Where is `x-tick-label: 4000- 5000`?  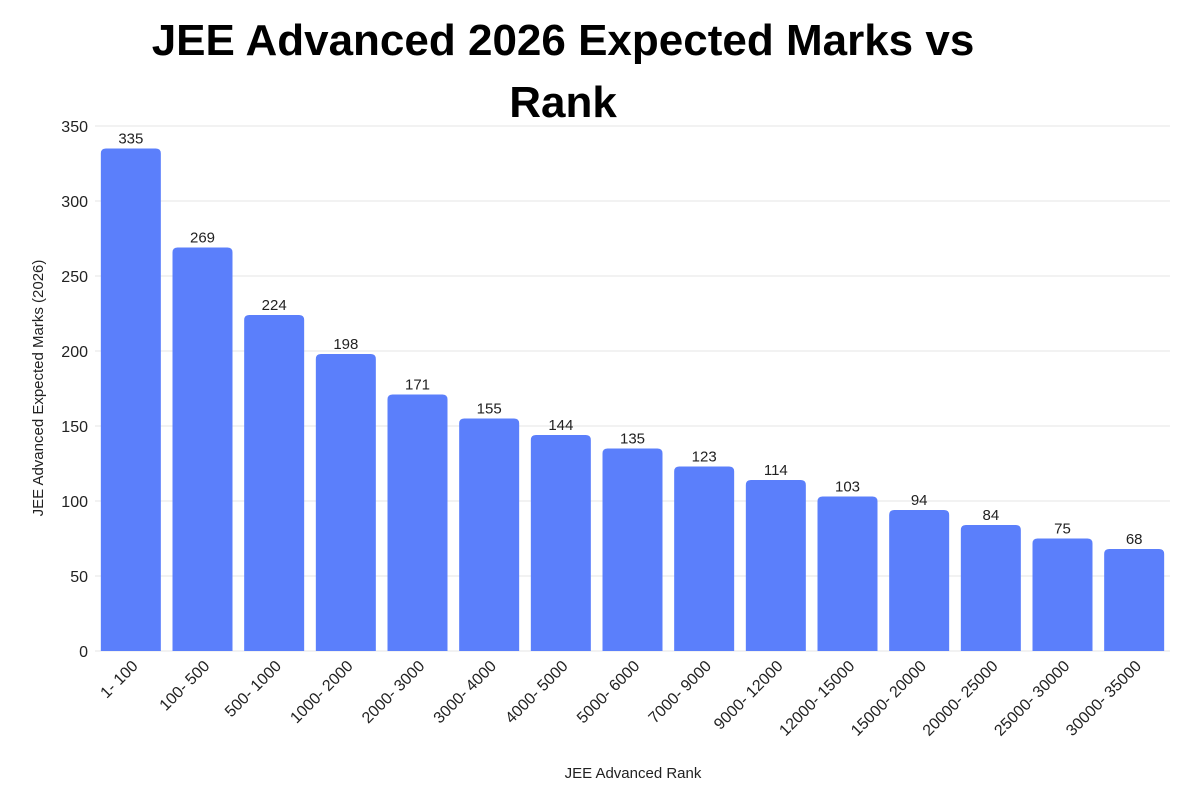 x-tick-label: 4000- 5000 is located at coordinates (536, 692).